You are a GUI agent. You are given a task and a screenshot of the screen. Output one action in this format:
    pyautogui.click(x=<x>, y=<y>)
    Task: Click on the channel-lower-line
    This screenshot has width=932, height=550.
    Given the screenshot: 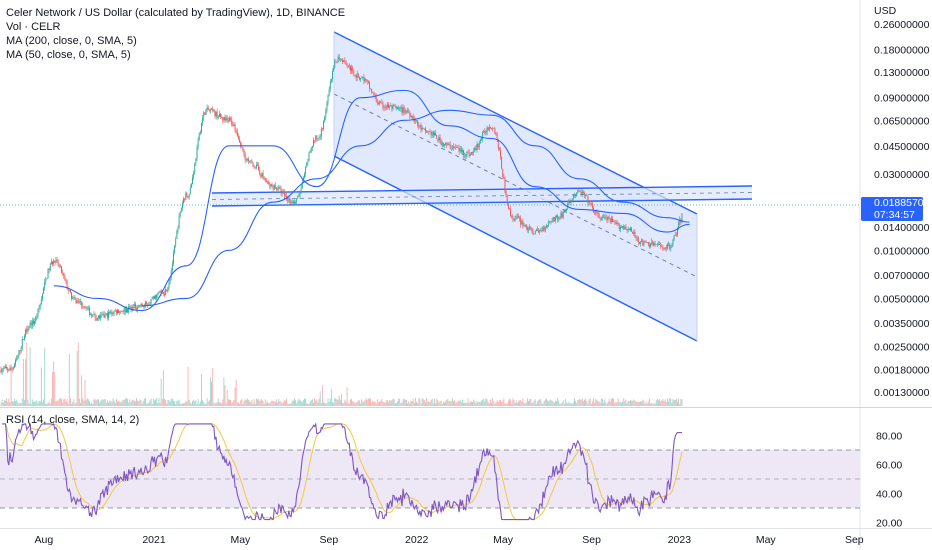 What is the action you would take?
    pyautogui.click(x=515, y=248)
    